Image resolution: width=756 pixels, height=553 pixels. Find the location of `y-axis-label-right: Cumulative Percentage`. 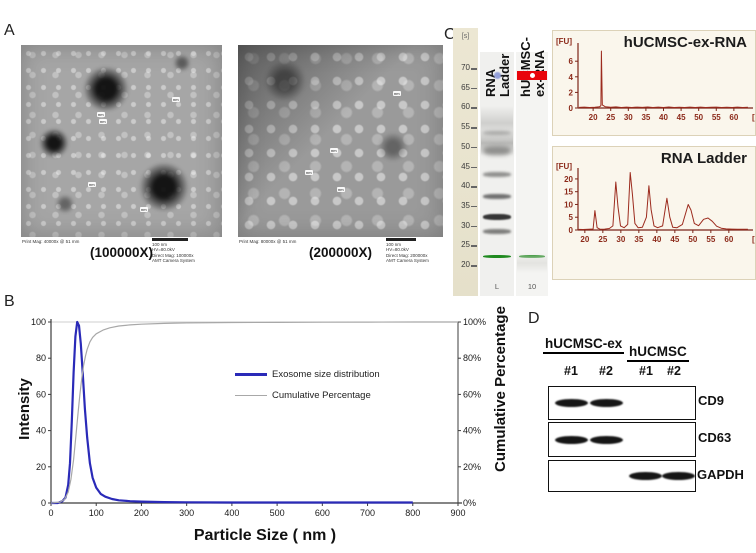

y-axis-label-right: Cumulative Percentage is located at coordinates (500, 389).